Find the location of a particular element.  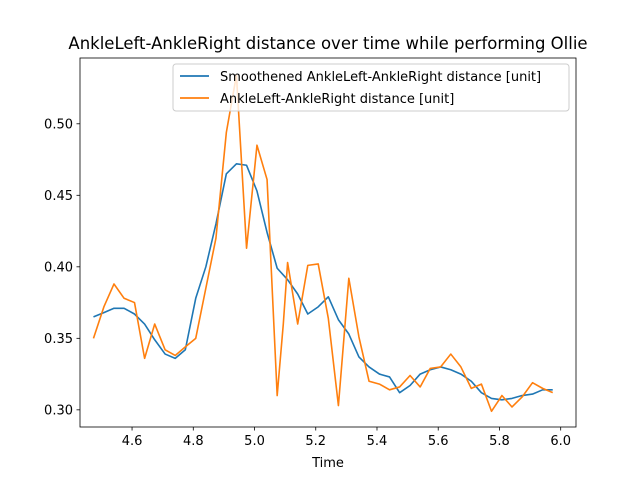

x-tick-label: 5.2 is located at coordinates (315, 441).